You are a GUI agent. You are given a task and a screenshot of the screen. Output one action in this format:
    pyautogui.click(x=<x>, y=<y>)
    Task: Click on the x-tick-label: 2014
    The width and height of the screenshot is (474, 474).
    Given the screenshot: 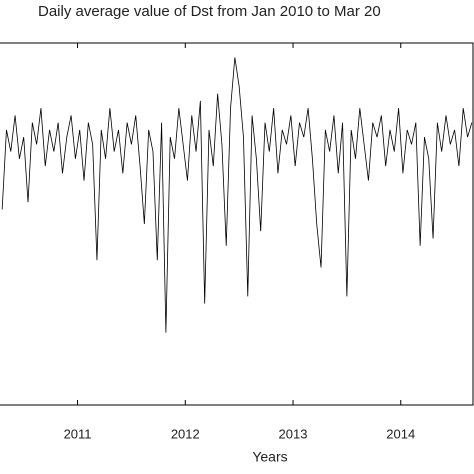 What is the action you would take?
    pyautogui.click(x=400, y=433)
    